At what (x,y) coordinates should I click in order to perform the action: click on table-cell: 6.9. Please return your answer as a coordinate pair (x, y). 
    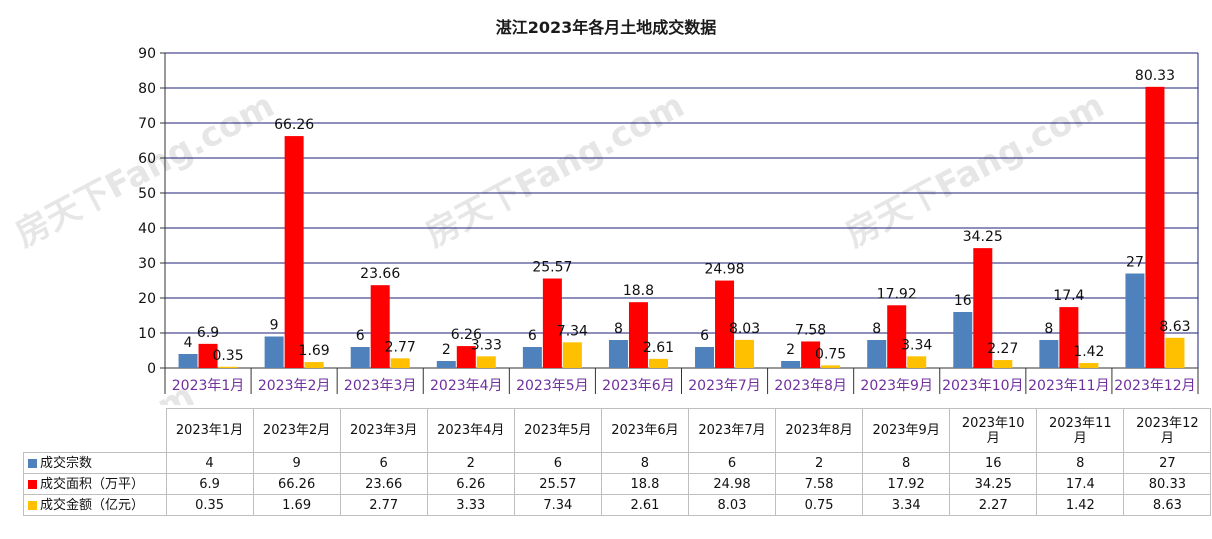
    Looking at the image, I should click on (209, 484).